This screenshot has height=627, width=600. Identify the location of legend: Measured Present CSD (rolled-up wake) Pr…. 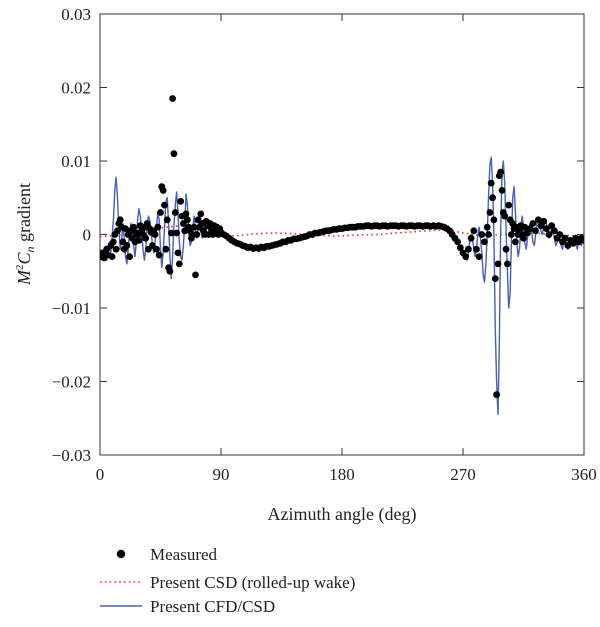
(227, 580).